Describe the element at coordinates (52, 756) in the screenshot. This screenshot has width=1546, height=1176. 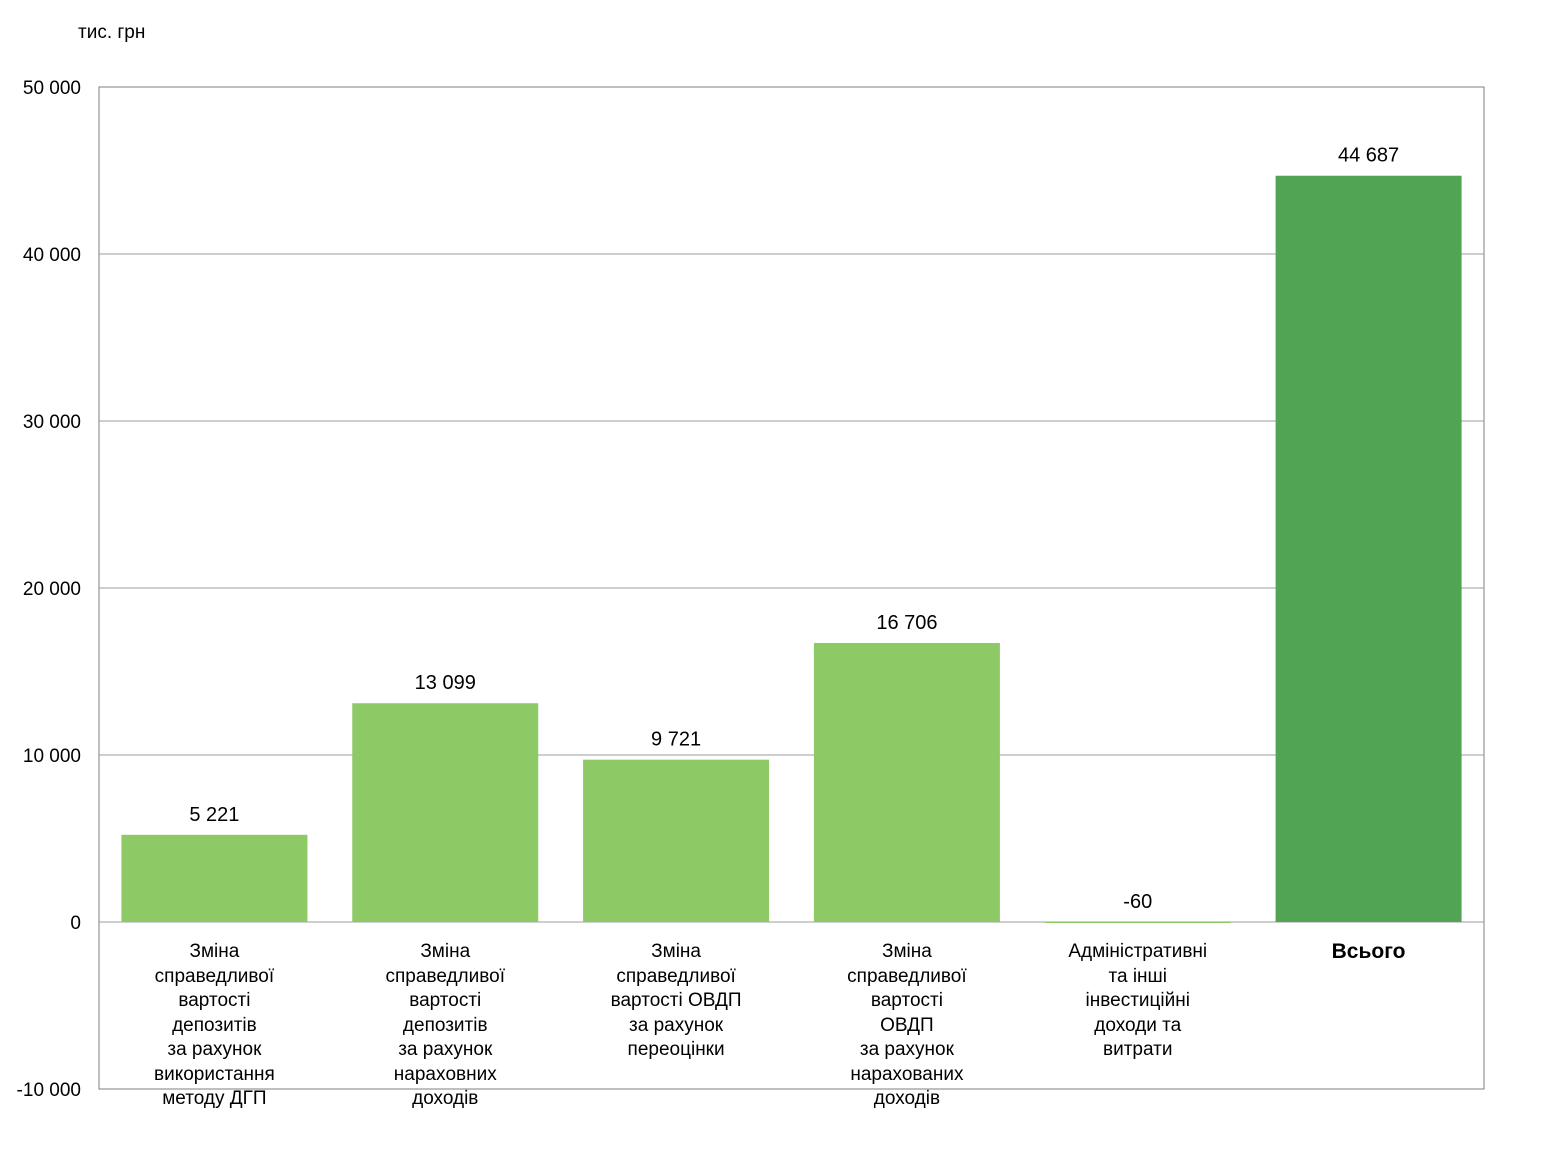
I see `y-tick-label: 10 000` at that location.